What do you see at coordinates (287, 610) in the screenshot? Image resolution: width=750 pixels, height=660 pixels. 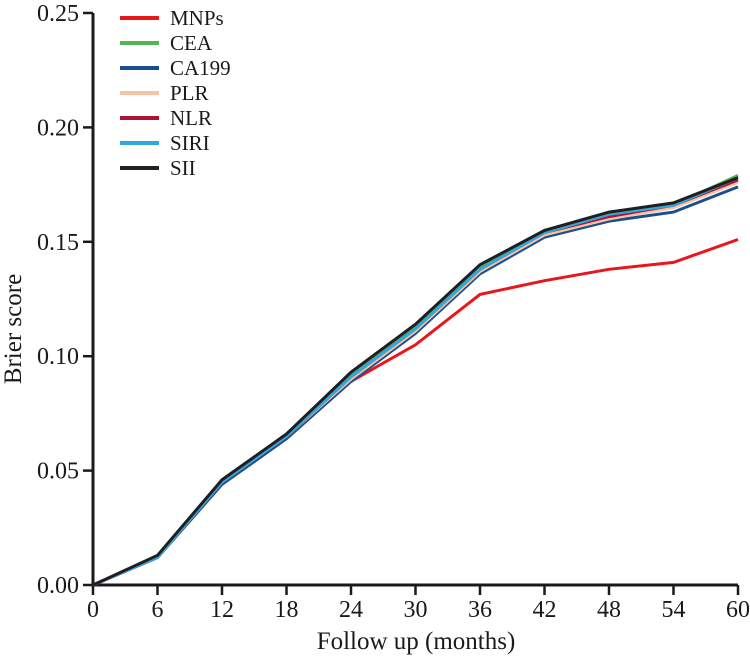 I see `x-tick-label: 18` at bounding box center [287, 610].